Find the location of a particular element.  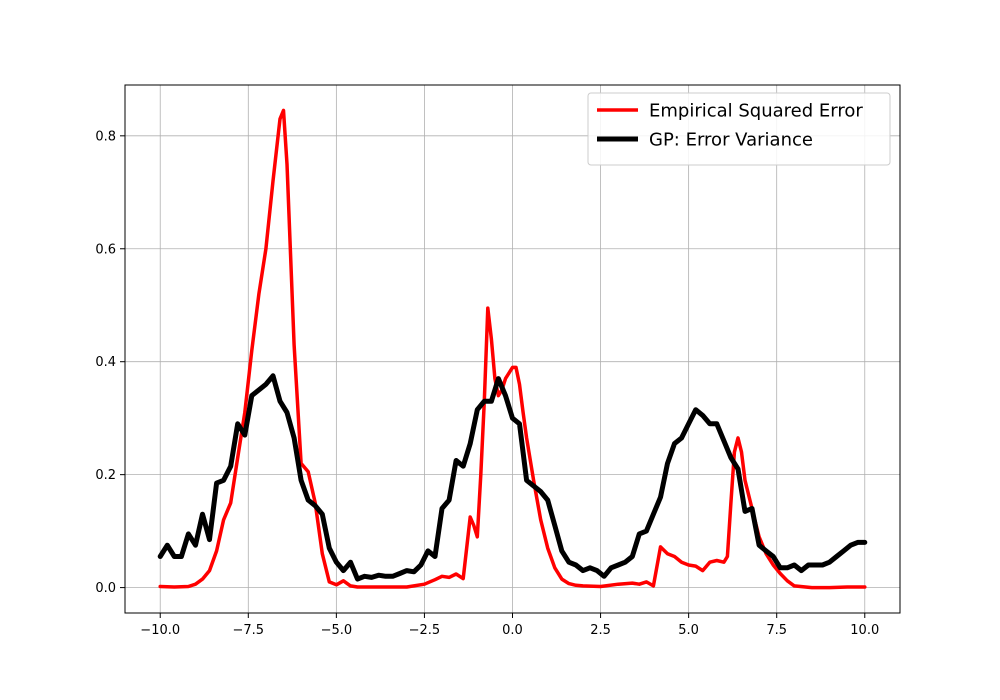

y-tick-label: 0.0 is located at coordinates (105, 588).